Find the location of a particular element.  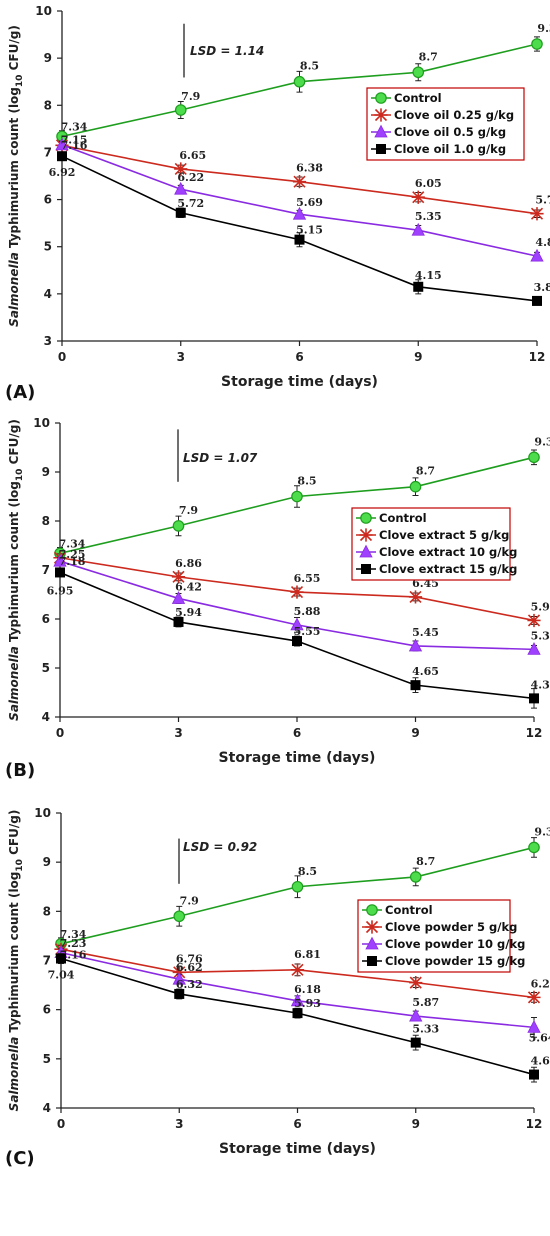

y-tick-label: 4 is located at coordinates (47, 1108).